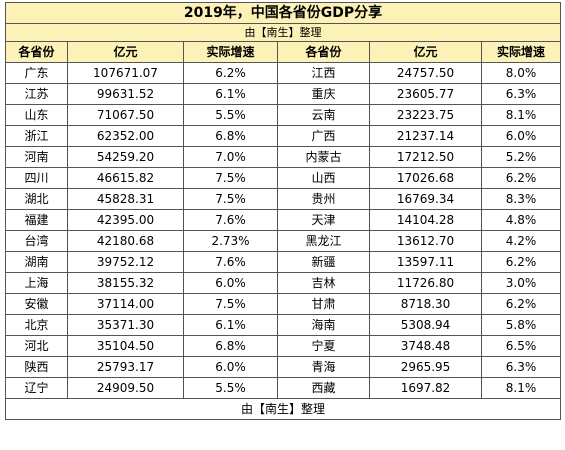  Describe the element at coordinates (323, 199) in the screenshot. I see `cell-province-right: 贵州` at that location.